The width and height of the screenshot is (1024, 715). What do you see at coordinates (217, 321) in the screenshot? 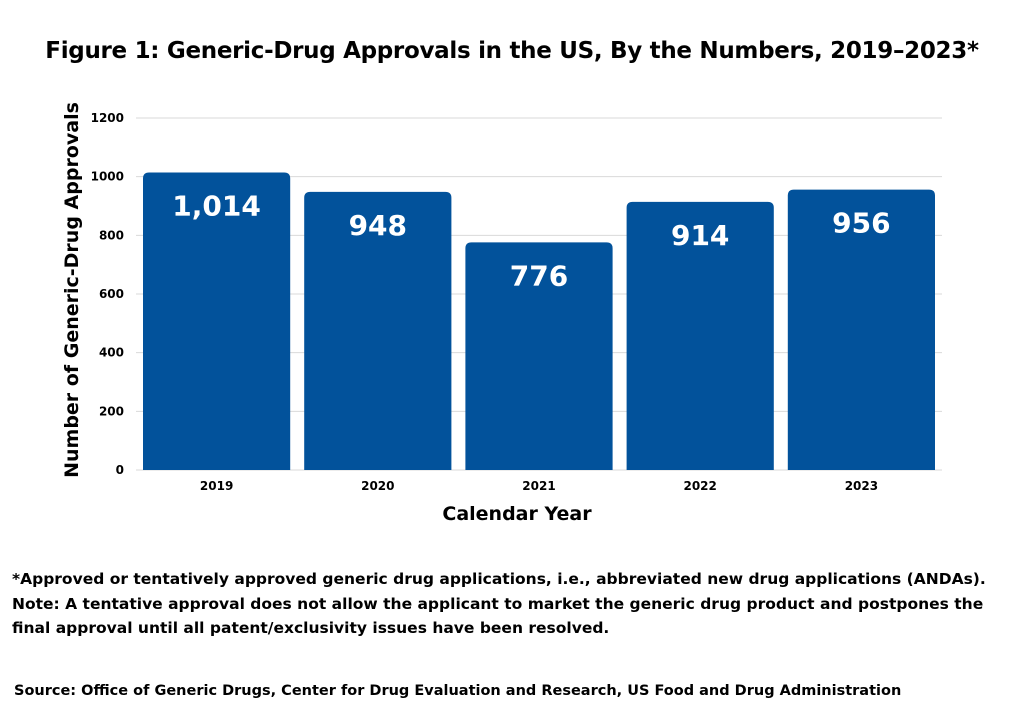
I see `bar-2019` at bounding box center [217, 321].